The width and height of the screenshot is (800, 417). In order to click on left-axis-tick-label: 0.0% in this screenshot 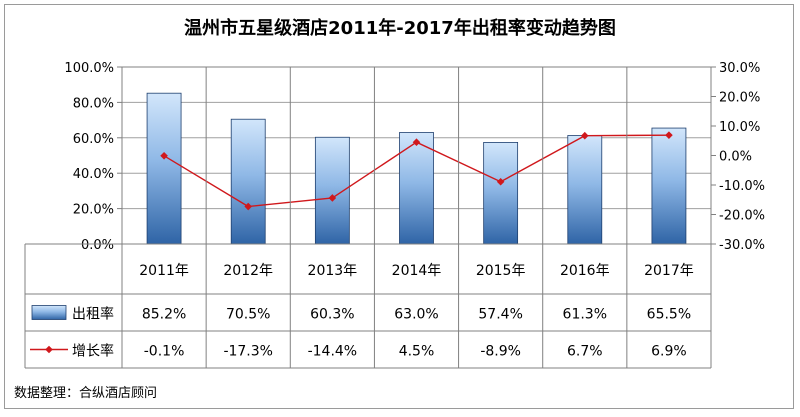, I will do `click(97, 245)`.